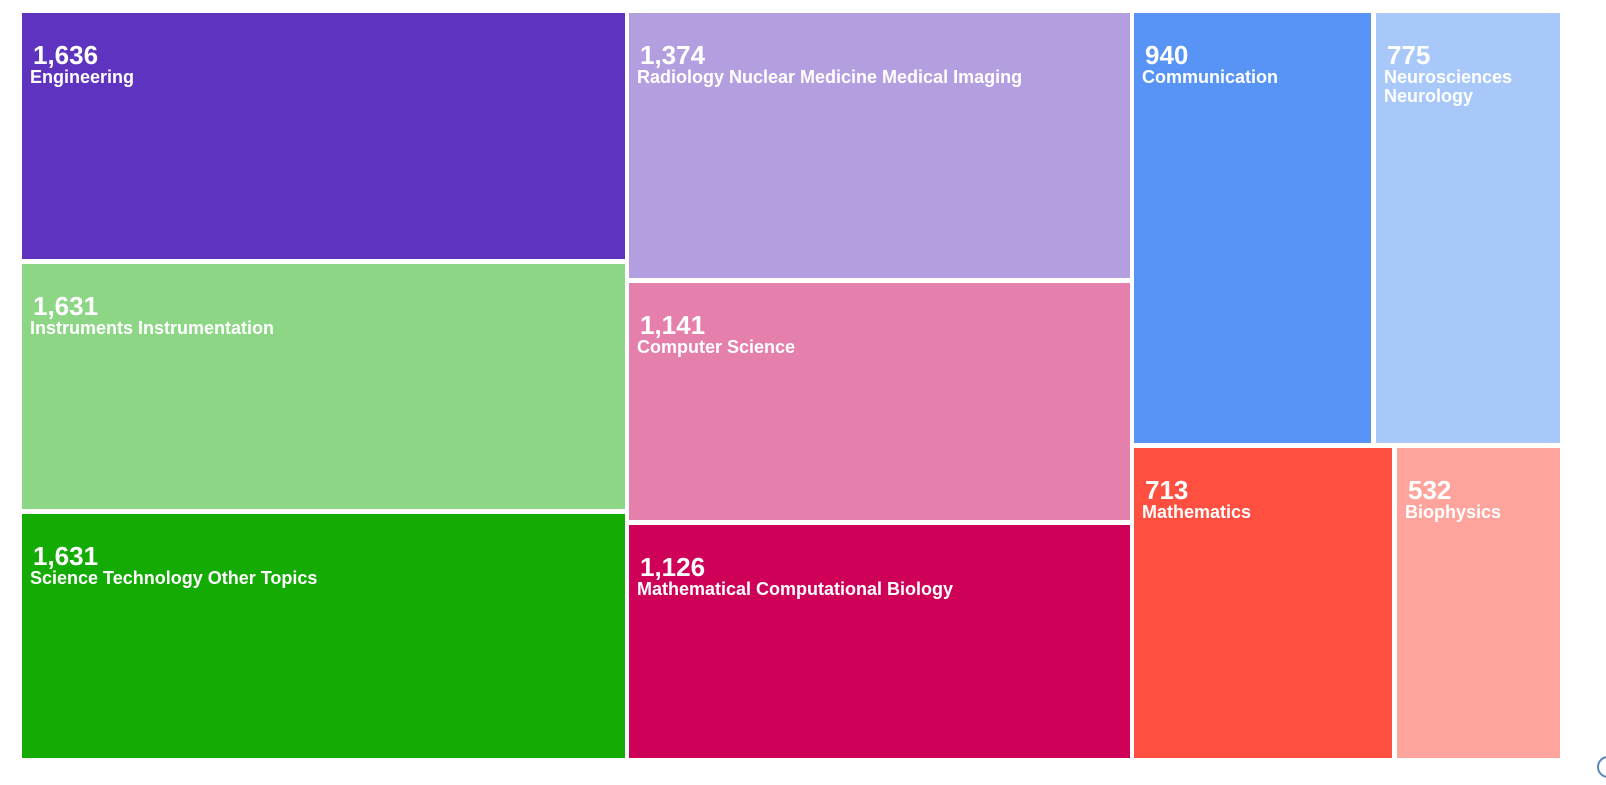 Image resolution: width=1606 pixels, height=785 pixels. I want to click on treemap-cell: 1,631 Instruments Instrumentation, so click(323, 386).